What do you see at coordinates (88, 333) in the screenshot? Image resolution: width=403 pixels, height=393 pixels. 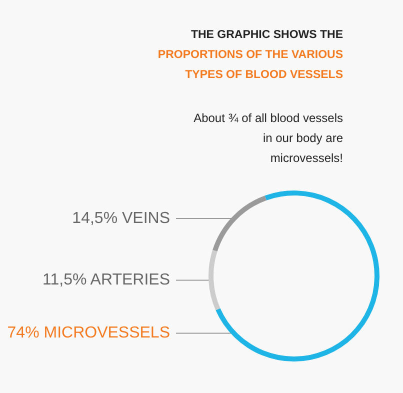 I see `slice-label: 74% MICROVESSELS` at bounding box center [88, 333].